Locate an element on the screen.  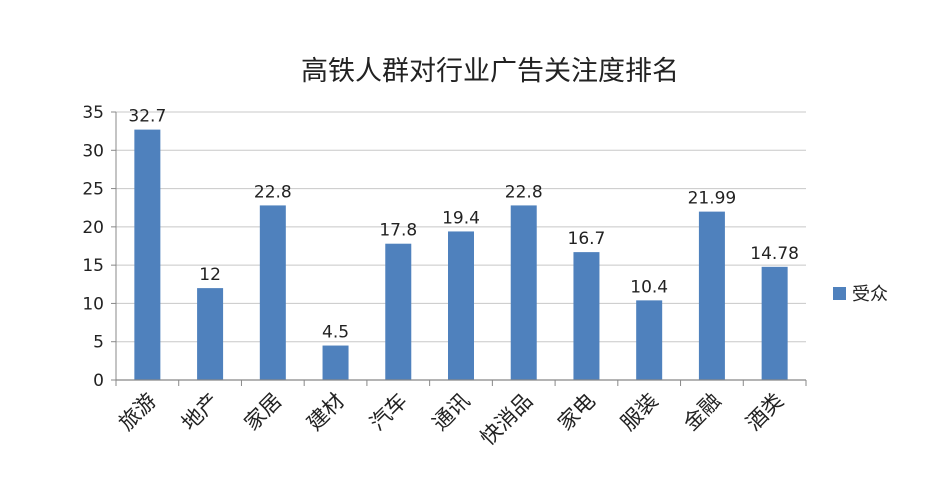
chart-title: 高铁人群对行业广告关注度排名 is located at coordinates (490, 71).